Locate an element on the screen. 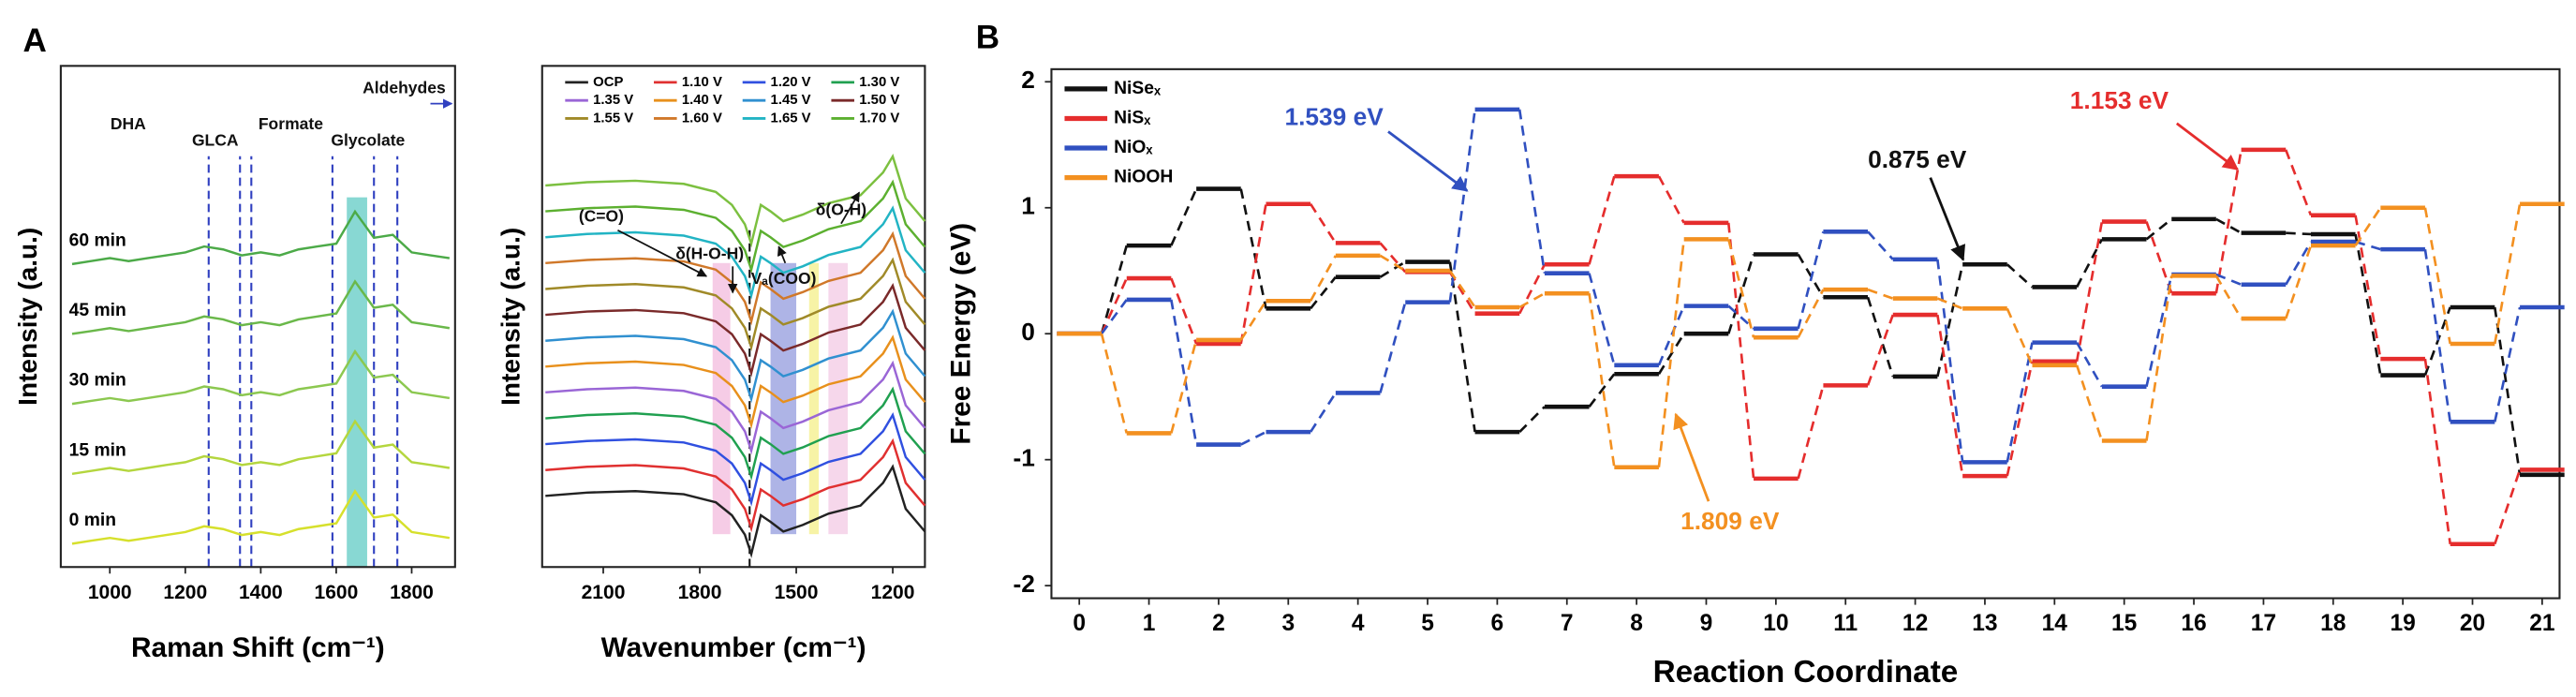 The height and width of the screenshot is (697, 2576). legend-label: 1.45 V is located at coordinates (791, 100).